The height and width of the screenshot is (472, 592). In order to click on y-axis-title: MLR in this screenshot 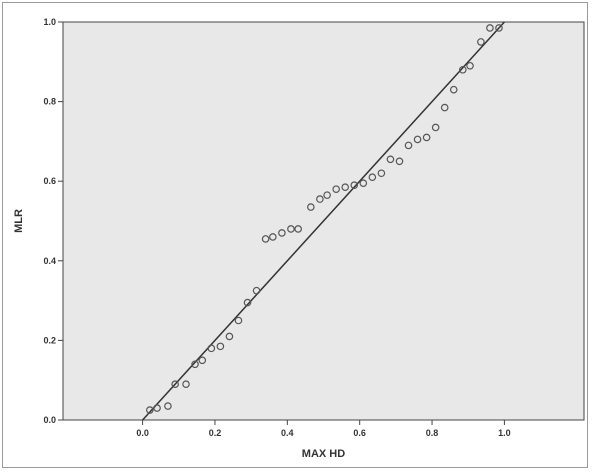, I will do `click(19, 221)`.